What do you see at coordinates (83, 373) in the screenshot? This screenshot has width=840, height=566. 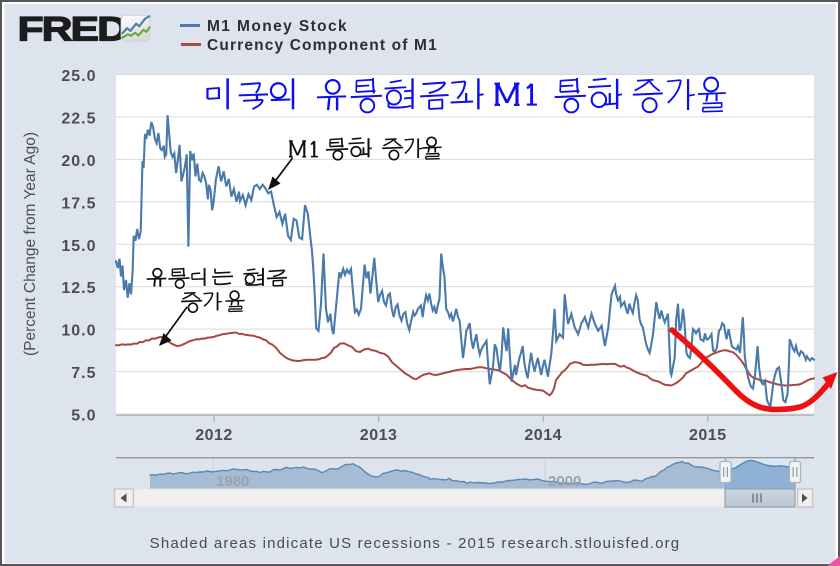 I see `svg-text: 7.5` at bounding box center [83, 373].